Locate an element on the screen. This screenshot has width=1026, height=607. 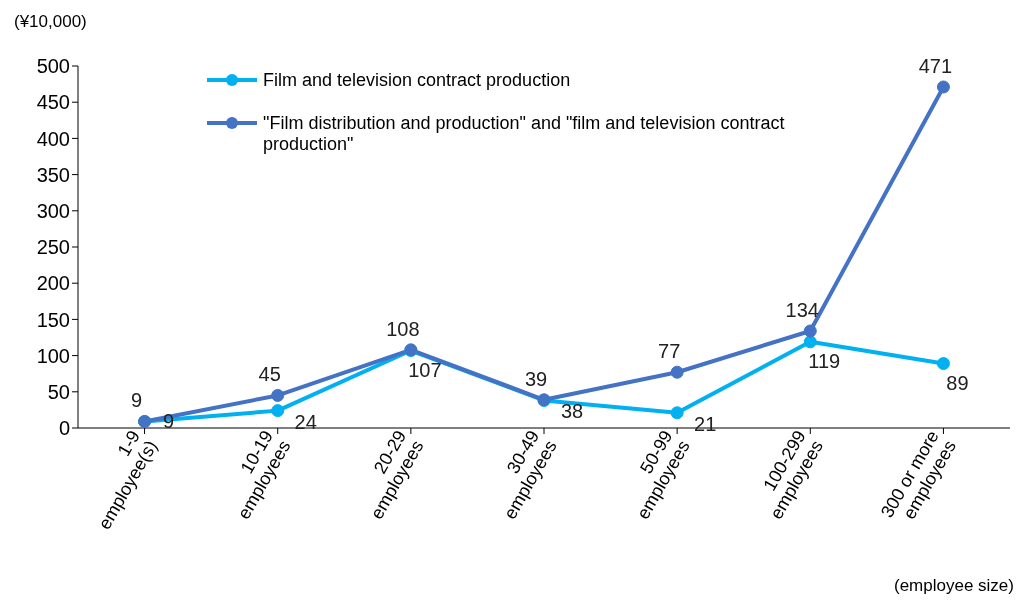
data-label: 77 is located at coordinates (669, 351).